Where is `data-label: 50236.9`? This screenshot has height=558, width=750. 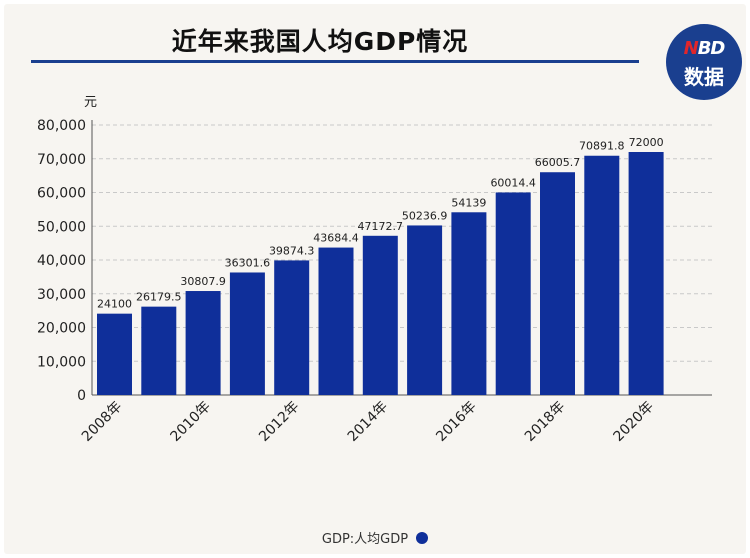
data-label: 50236.9 is located at coordinates (425, 215).